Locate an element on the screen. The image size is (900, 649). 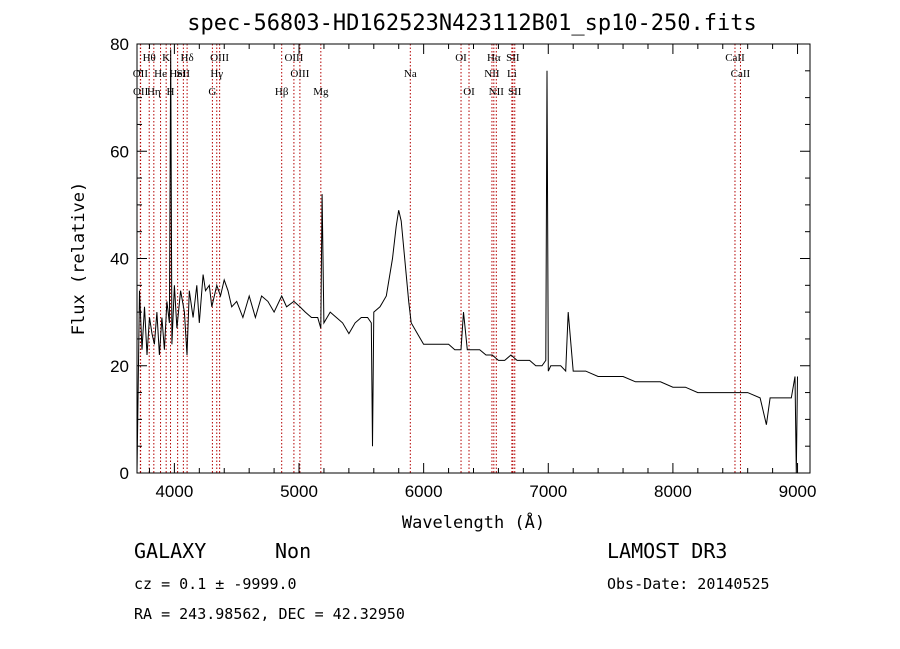
survey-name: LAMOST DR3 is located at coordinates (667, 551).